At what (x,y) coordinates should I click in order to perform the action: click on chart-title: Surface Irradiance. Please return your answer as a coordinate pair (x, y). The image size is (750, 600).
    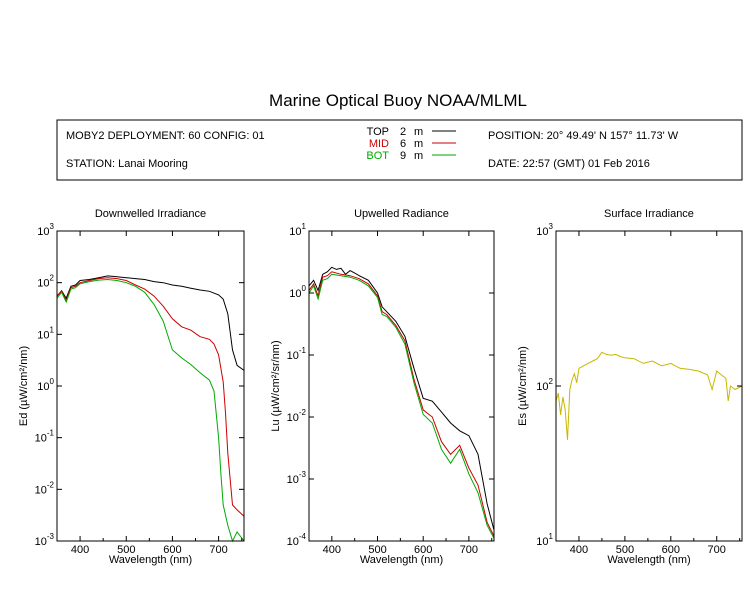
    Looking at the image, I should click on (649, 214).